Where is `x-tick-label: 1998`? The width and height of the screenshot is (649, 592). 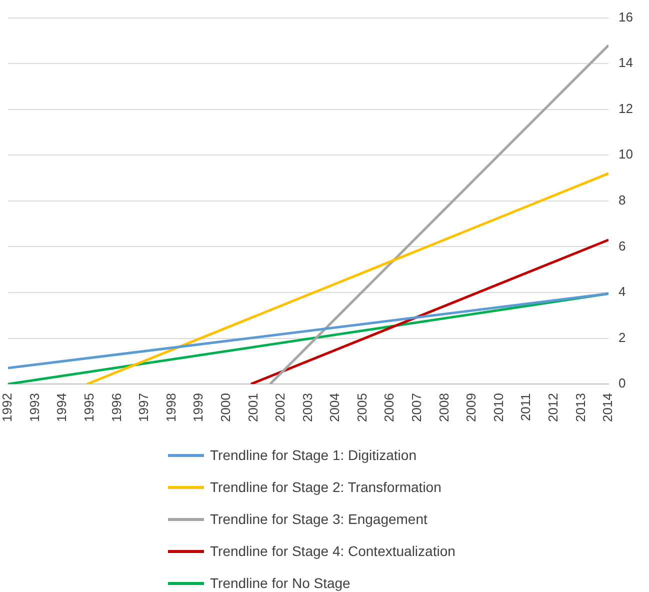
x-tick-label: 1998 is located at coordinates (170, 407).